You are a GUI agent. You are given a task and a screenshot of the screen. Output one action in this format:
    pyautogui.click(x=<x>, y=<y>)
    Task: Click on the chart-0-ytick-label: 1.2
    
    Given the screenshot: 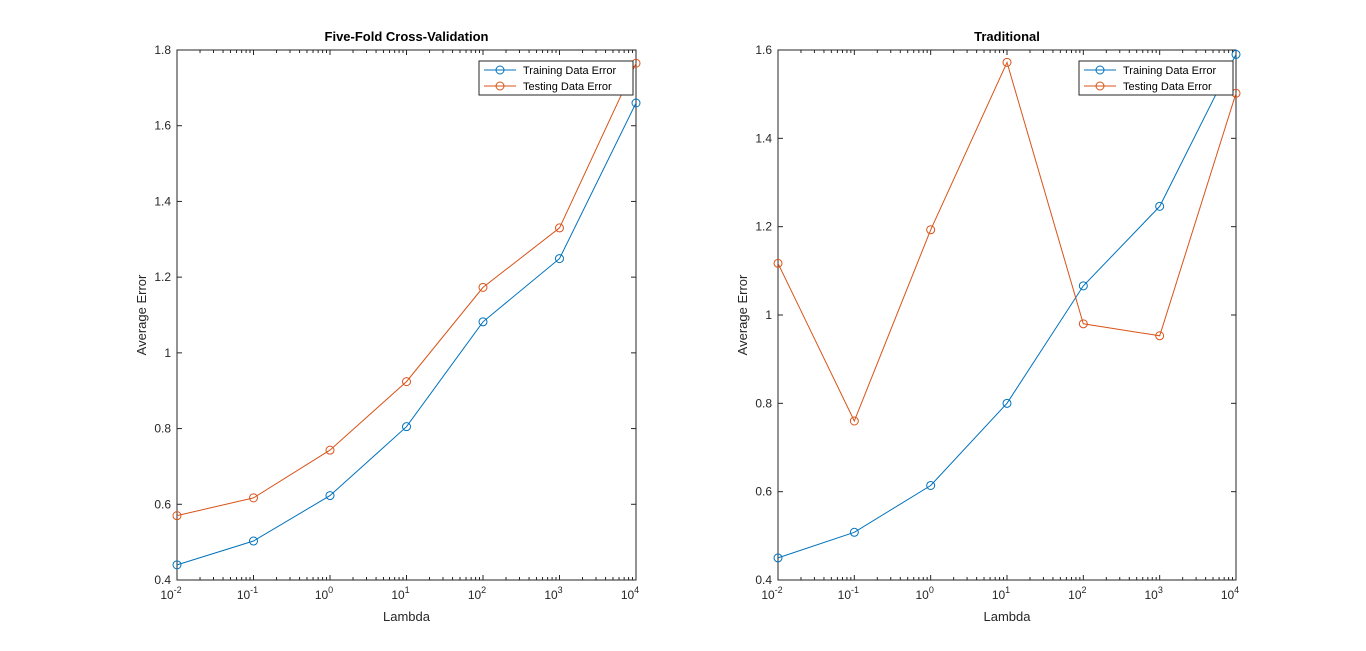 What is the action you would take?
    pyautogui.click(x=162, y=277)
    